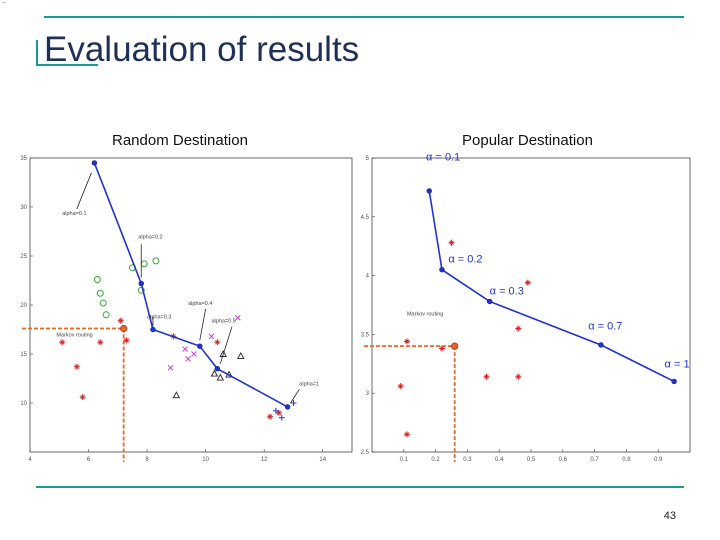  Describe the element at coordinates (23, 159) in the screenshot. I see `chart0-y-tick-label: 35` at that location.